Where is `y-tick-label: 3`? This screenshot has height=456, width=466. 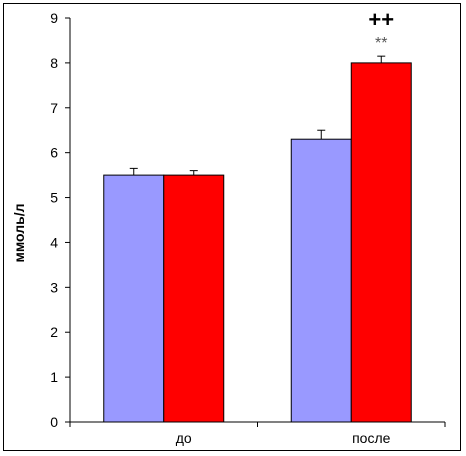 y-tick-label: 3 is located at coordinates (54, 287).